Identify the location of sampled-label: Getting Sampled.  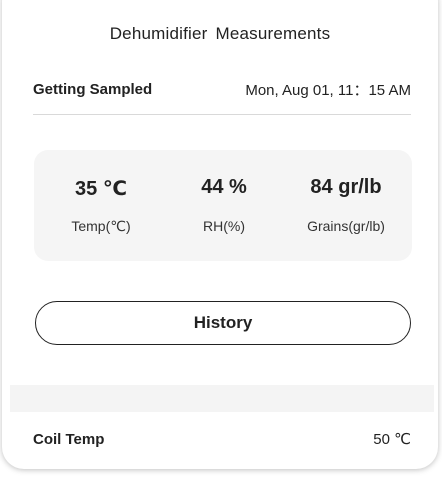
(92, 89).